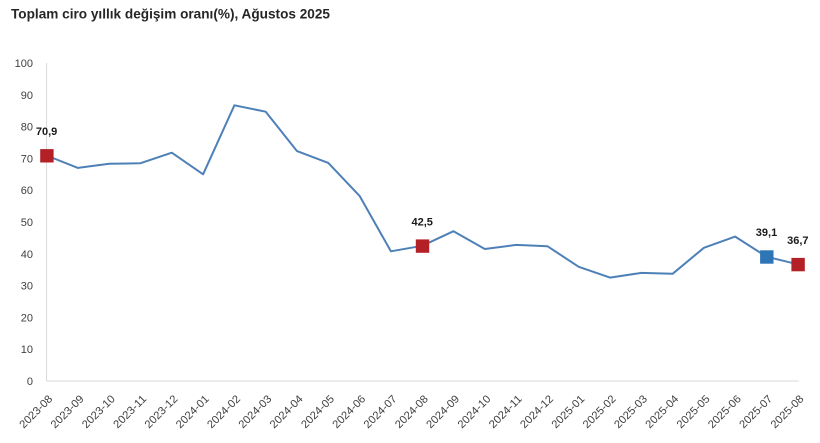 The width and height of the screenshot is (820, 443). What do you see at coordinates (766, 233) in the screenshot?
I see `svg-text: 39,1` at bounding box center [766, 233].